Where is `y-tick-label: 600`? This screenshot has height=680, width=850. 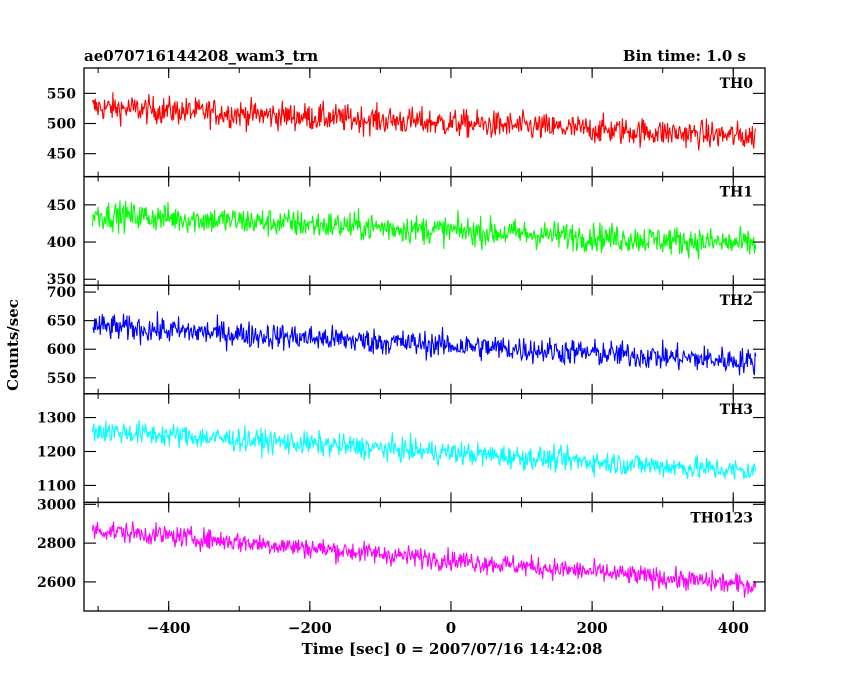 y-tick-label: 600 is located at coordinates (61, 350).